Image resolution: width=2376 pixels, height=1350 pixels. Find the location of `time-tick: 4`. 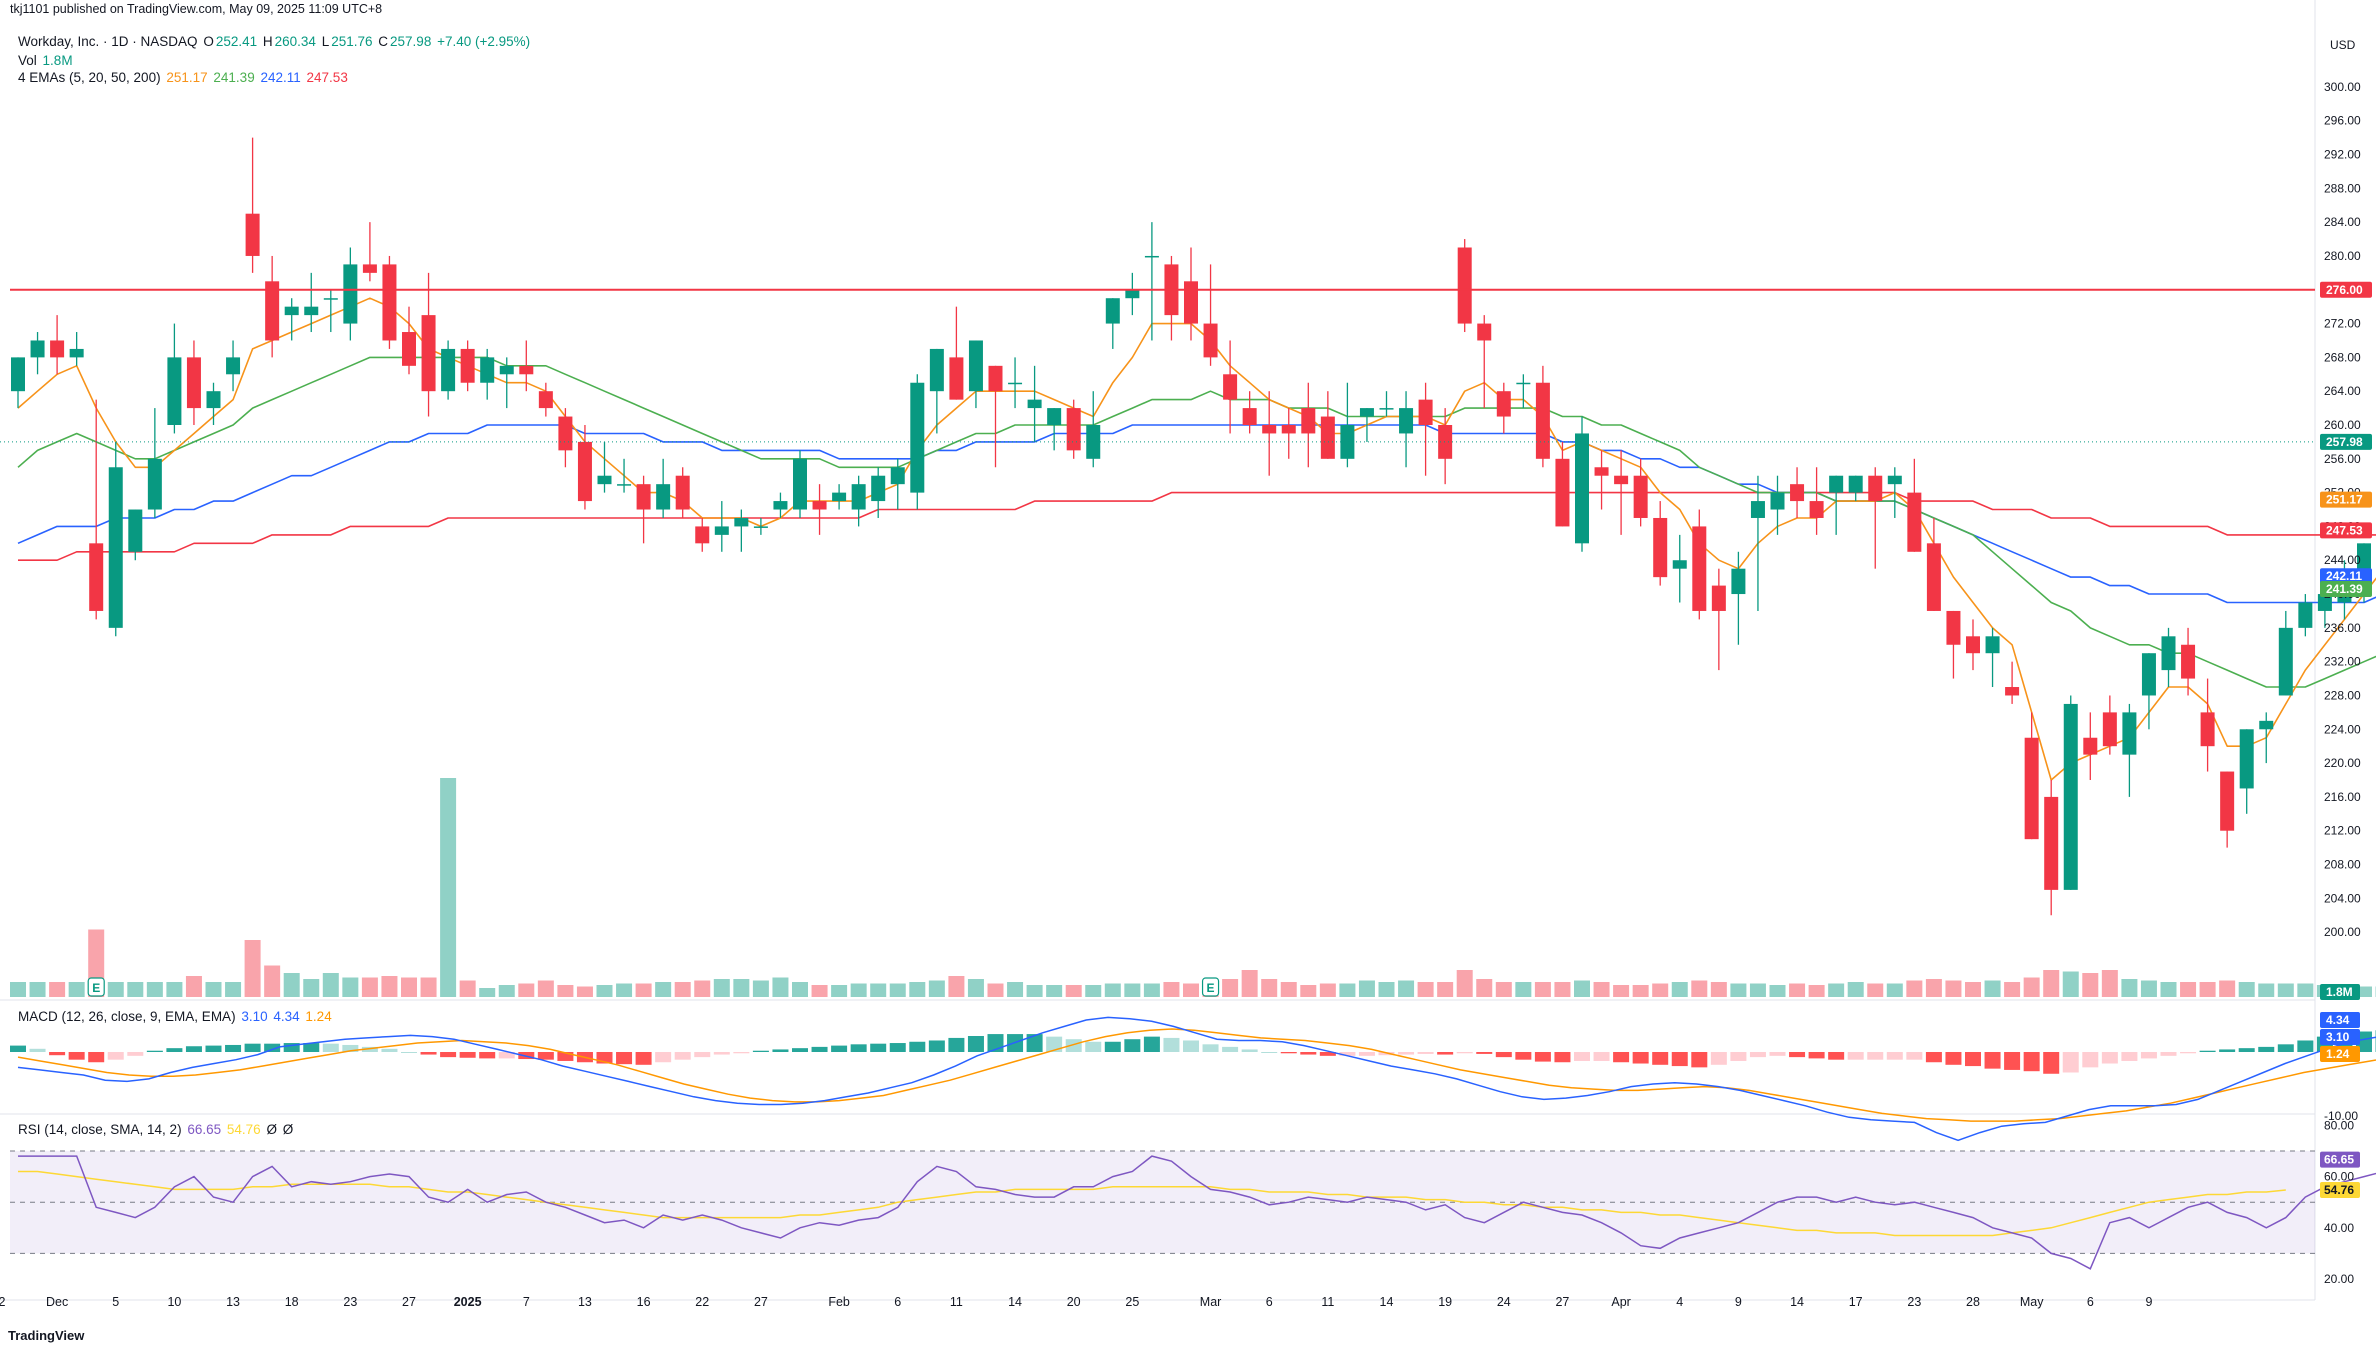

time-tick: 4 is located at coordinates (1679, 1302).